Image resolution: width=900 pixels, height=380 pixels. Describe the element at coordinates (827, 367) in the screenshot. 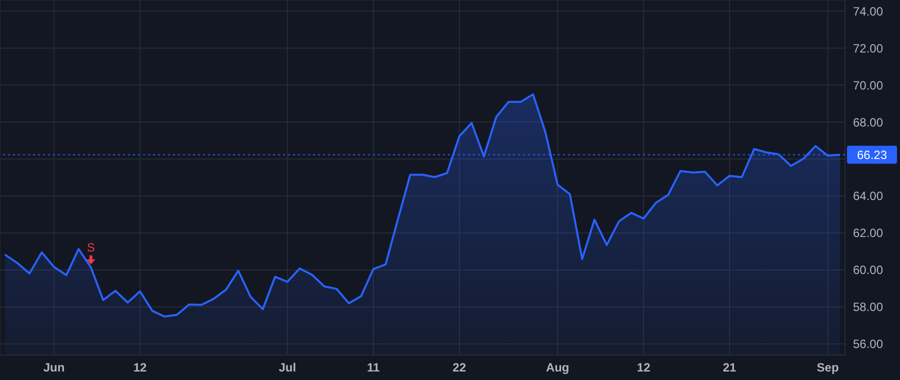

I see `x-tick-label: Sep` at that location.